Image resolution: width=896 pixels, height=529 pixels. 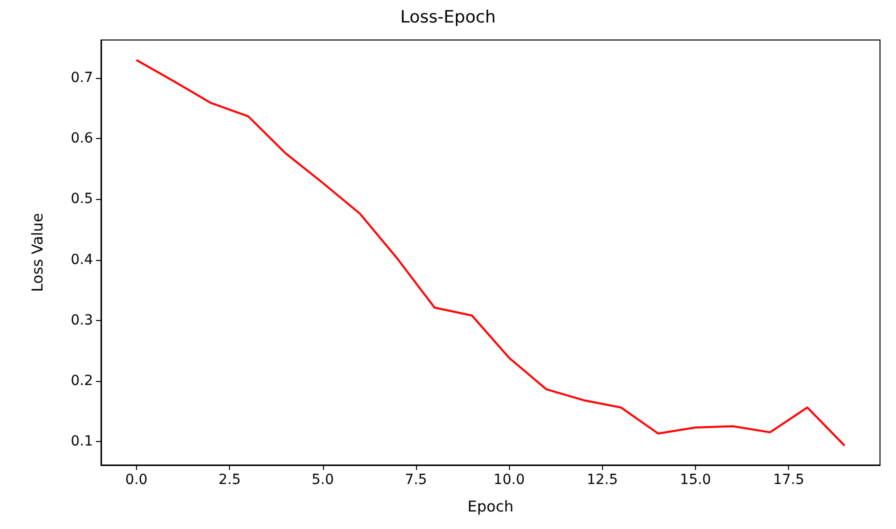 I want to click on x-tick-label: 17.5, so click(x=788, y=480).